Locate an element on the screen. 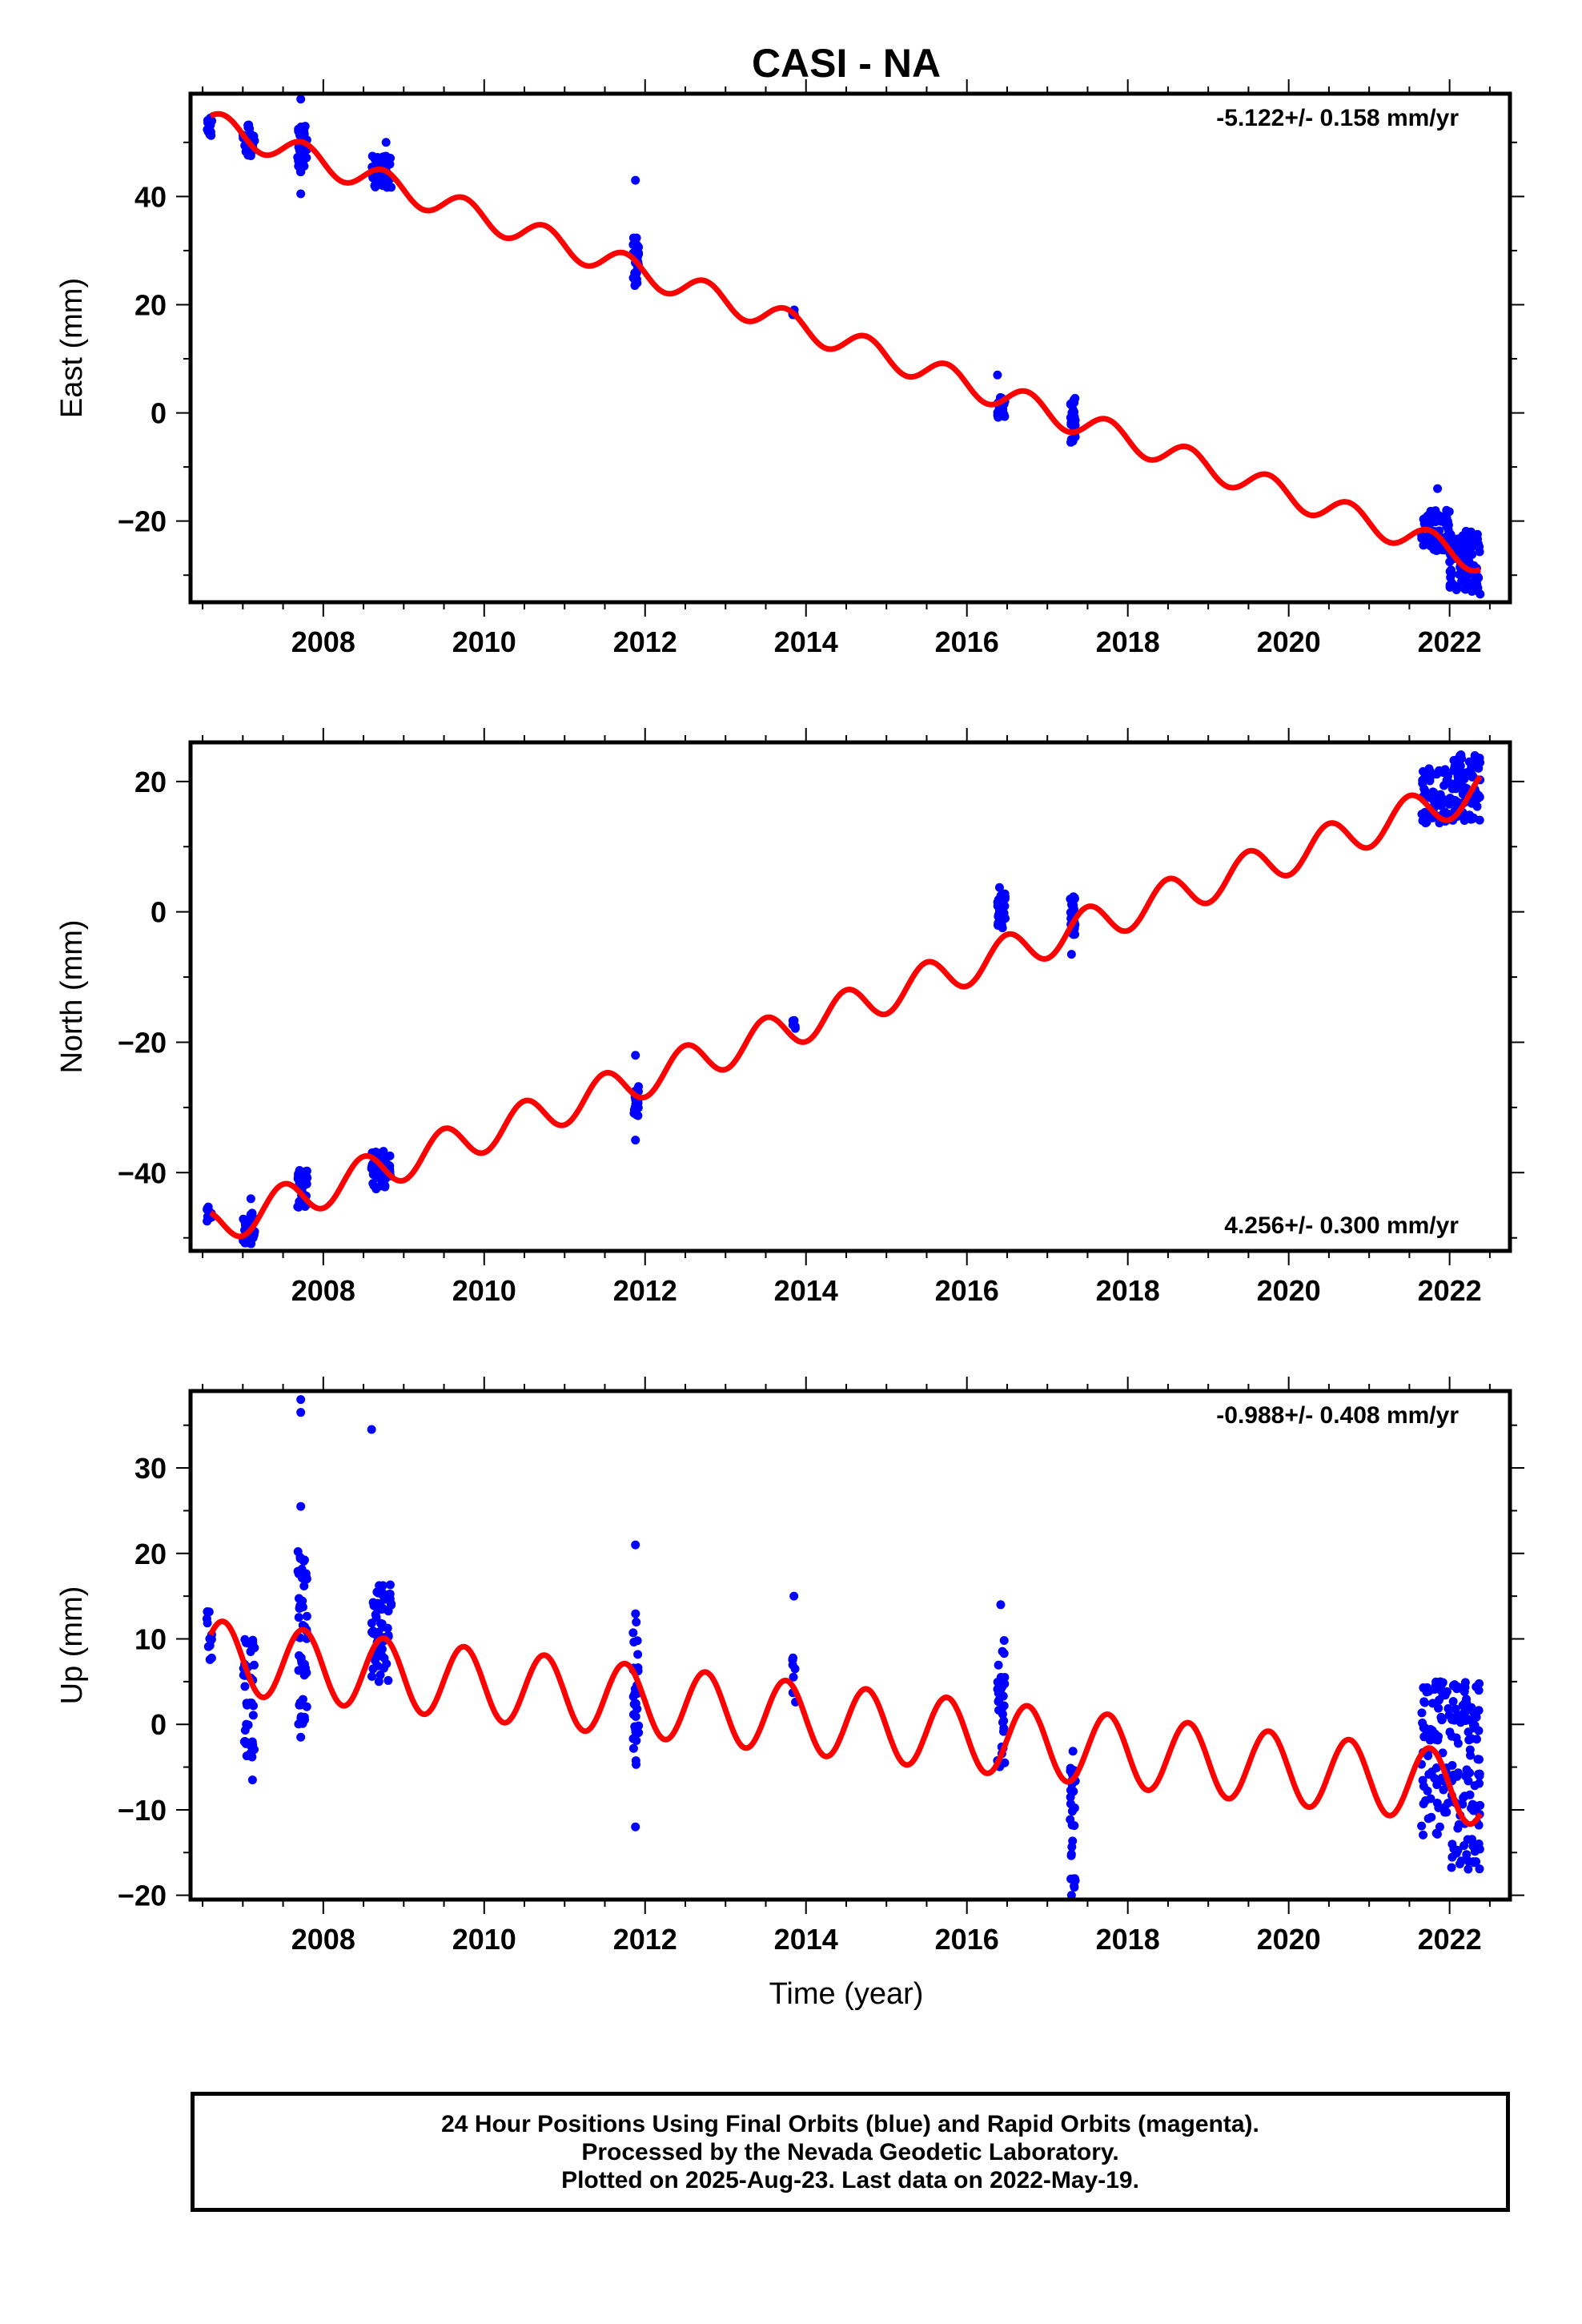 This screenshot has width=1582, height=2324. x-tick-label: 2022 is located at coordinates (1450, 641).